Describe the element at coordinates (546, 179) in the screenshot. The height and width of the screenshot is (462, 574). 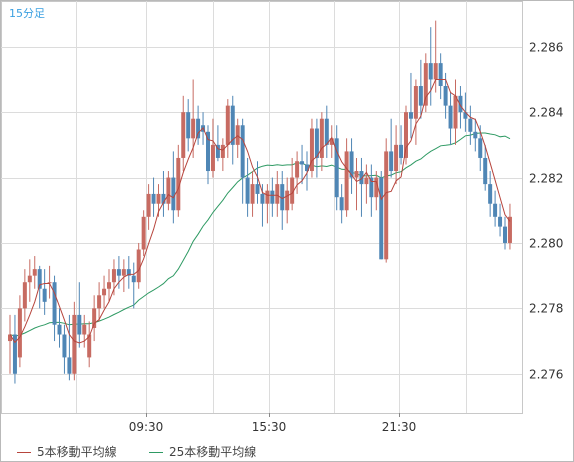
I see `y-tick-label: 2.282` at that location.